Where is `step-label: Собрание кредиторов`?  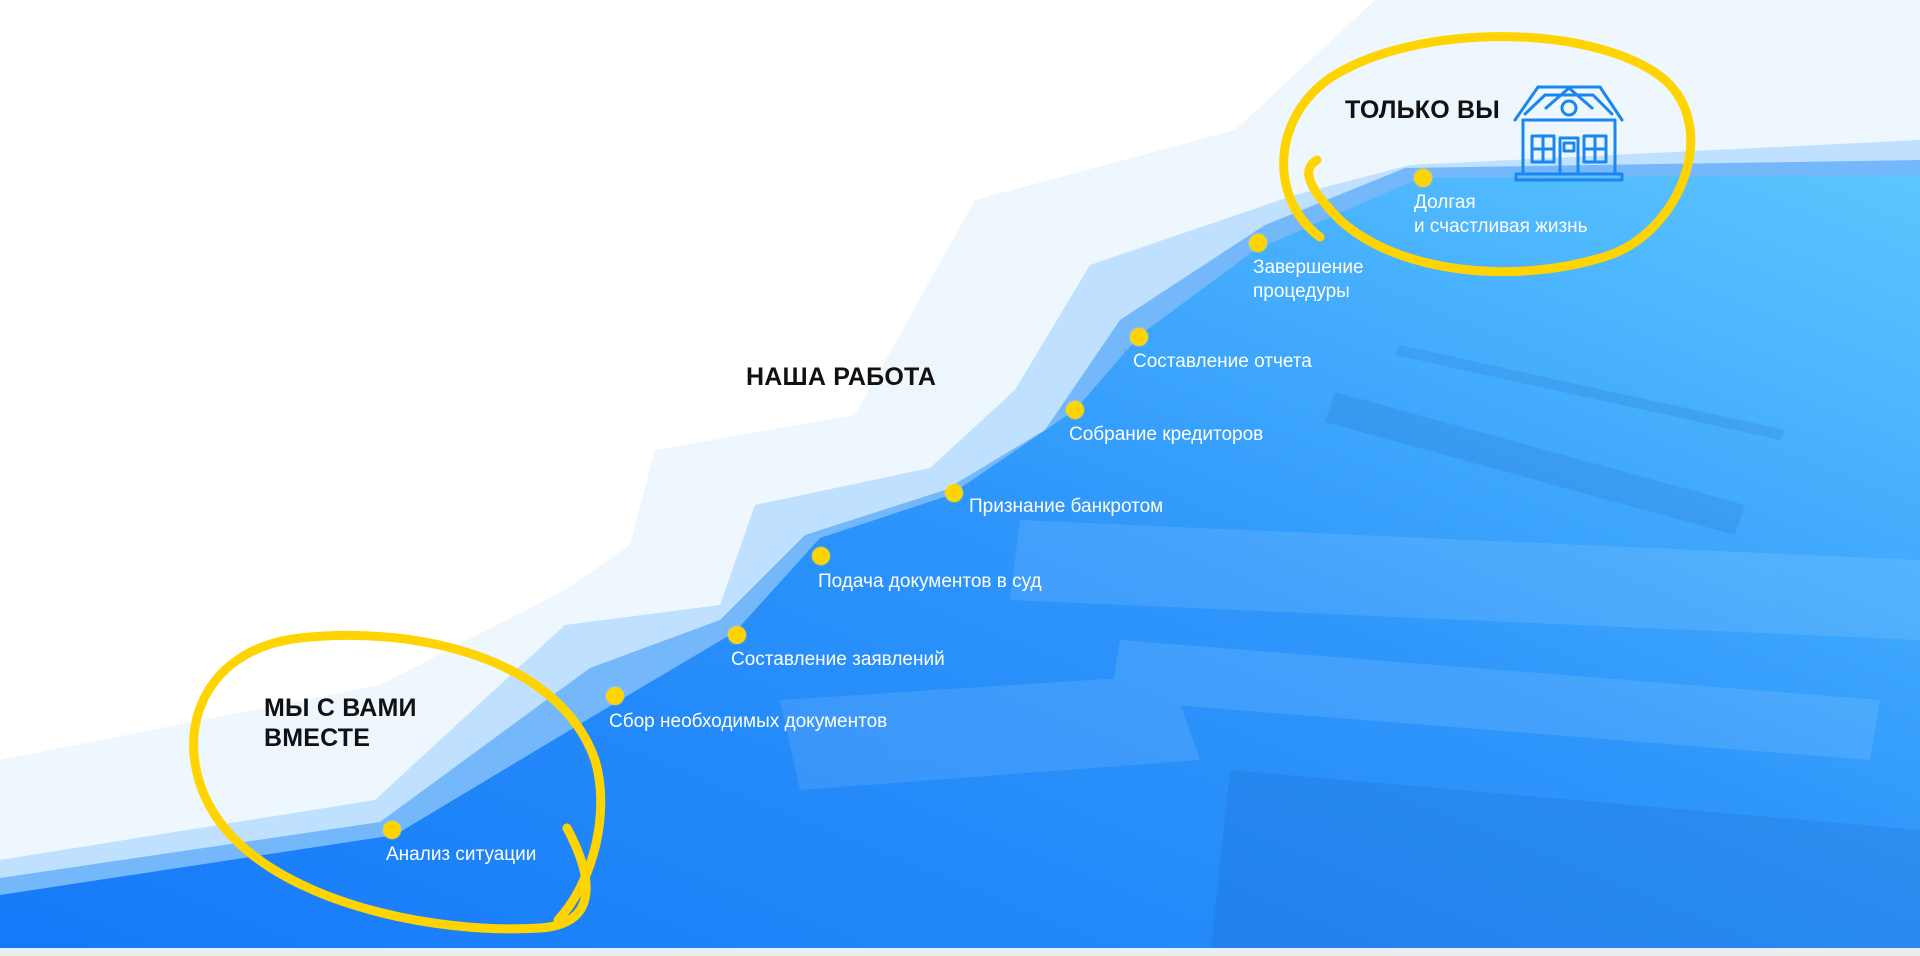
step-label: Собрание кредиторов is located at coordinates (1166, 435).